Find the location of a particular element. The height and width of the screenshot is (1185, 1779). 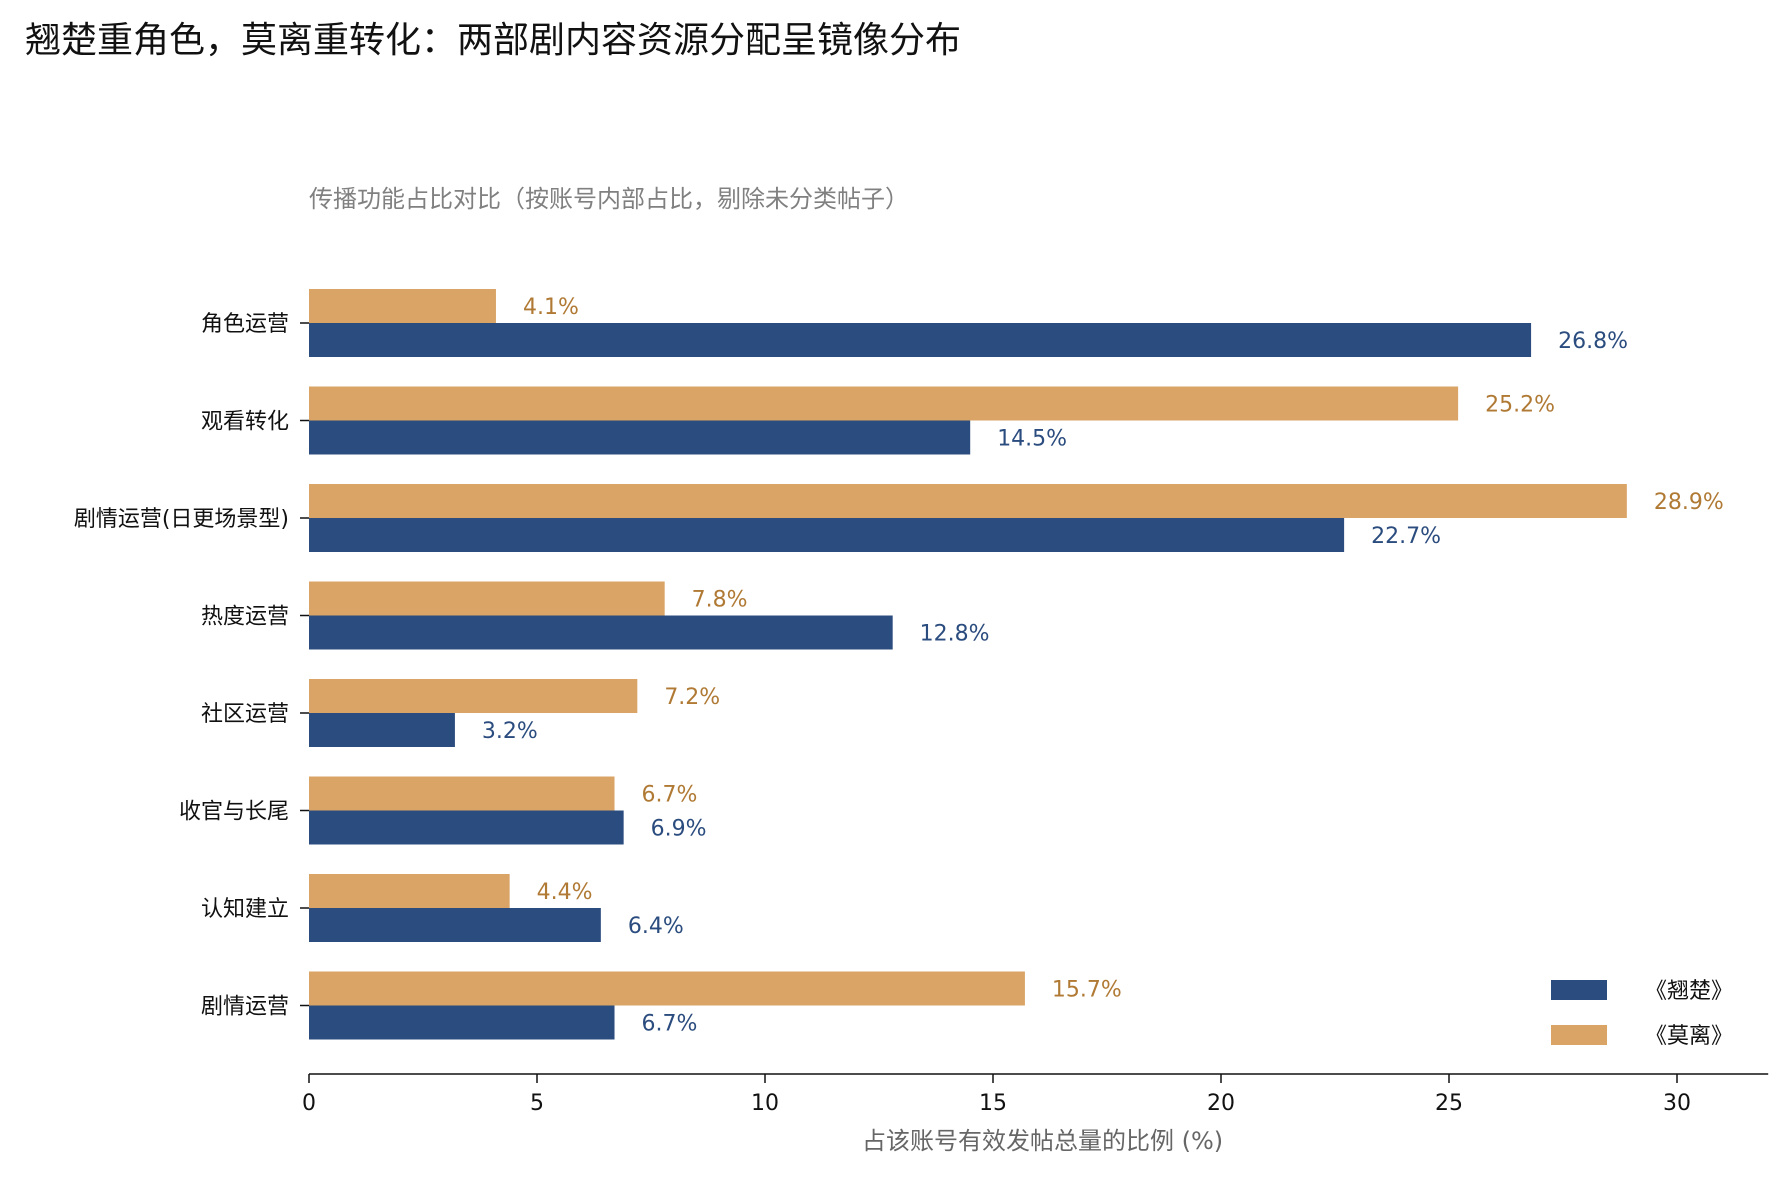

category-label-6: 认知建立 is located at coordinates (245, 909).